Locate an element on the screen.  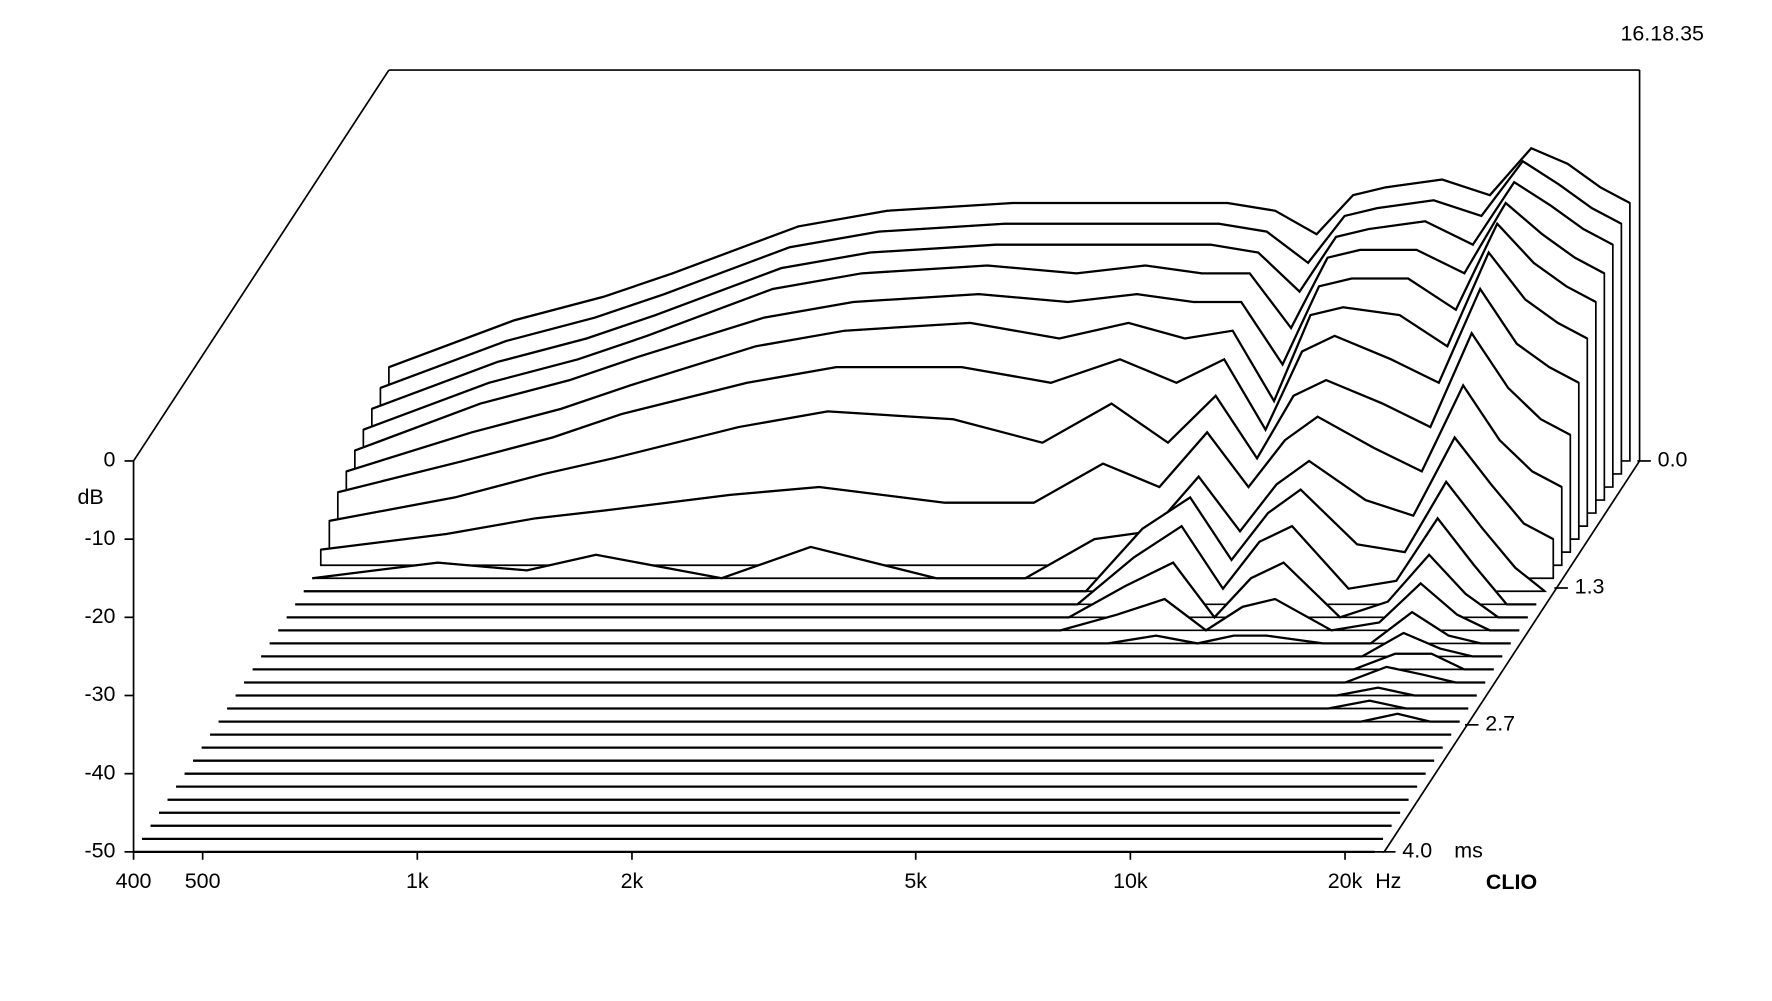
y-tick-label: -20 is located at coordinates (99, 616).